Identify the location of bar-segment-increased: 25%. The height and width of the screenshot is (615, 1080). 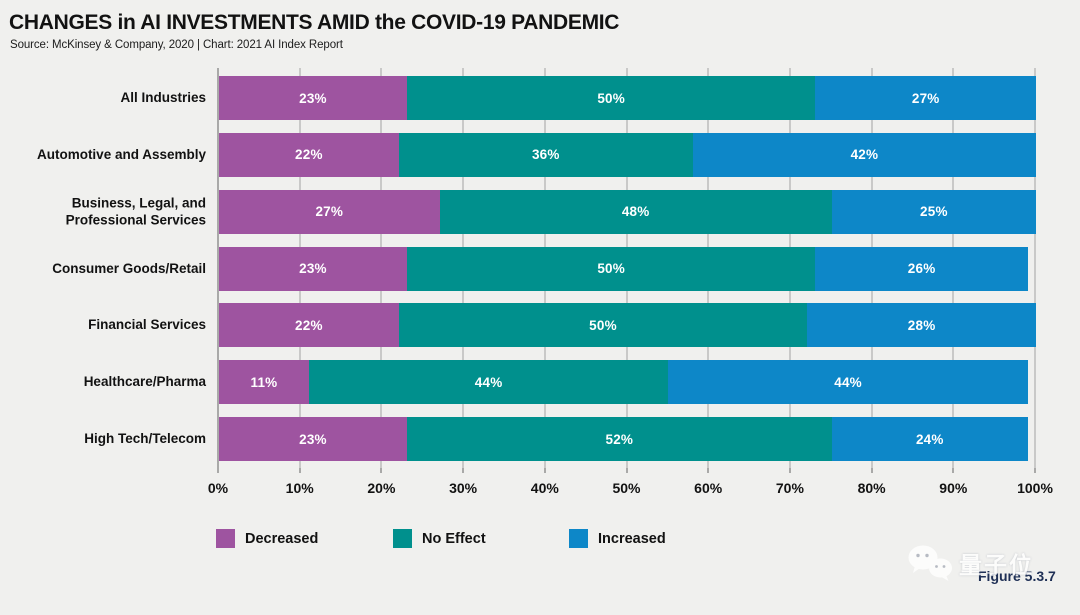
(933, 211).